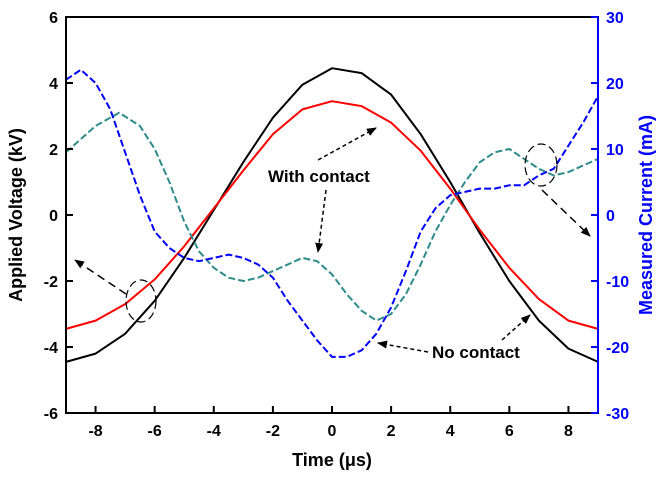  I want to click on y-left-tick-label: -2, so click(51, 282).